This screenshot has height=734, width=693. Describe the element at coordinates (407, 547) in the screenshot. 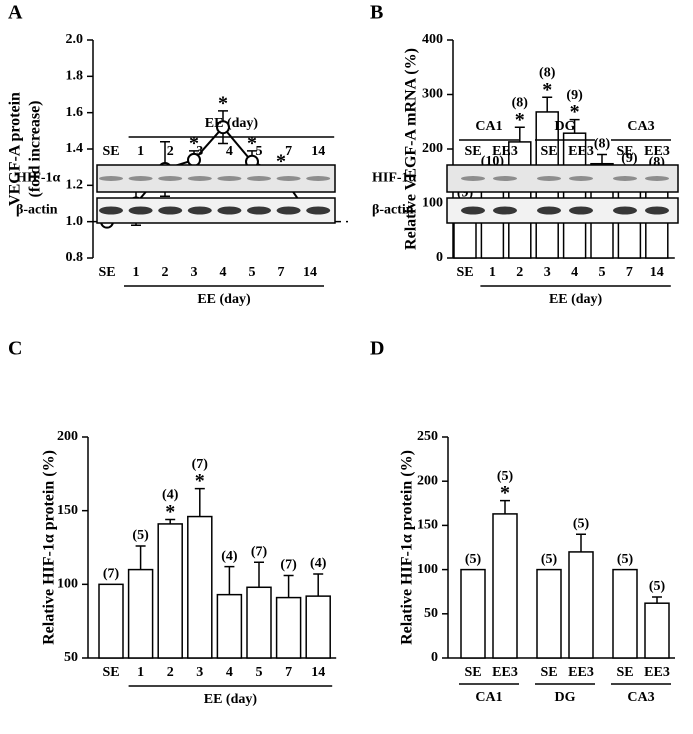

I see `y-axis-label: Relative HIF-1α protein (%)` at that location.